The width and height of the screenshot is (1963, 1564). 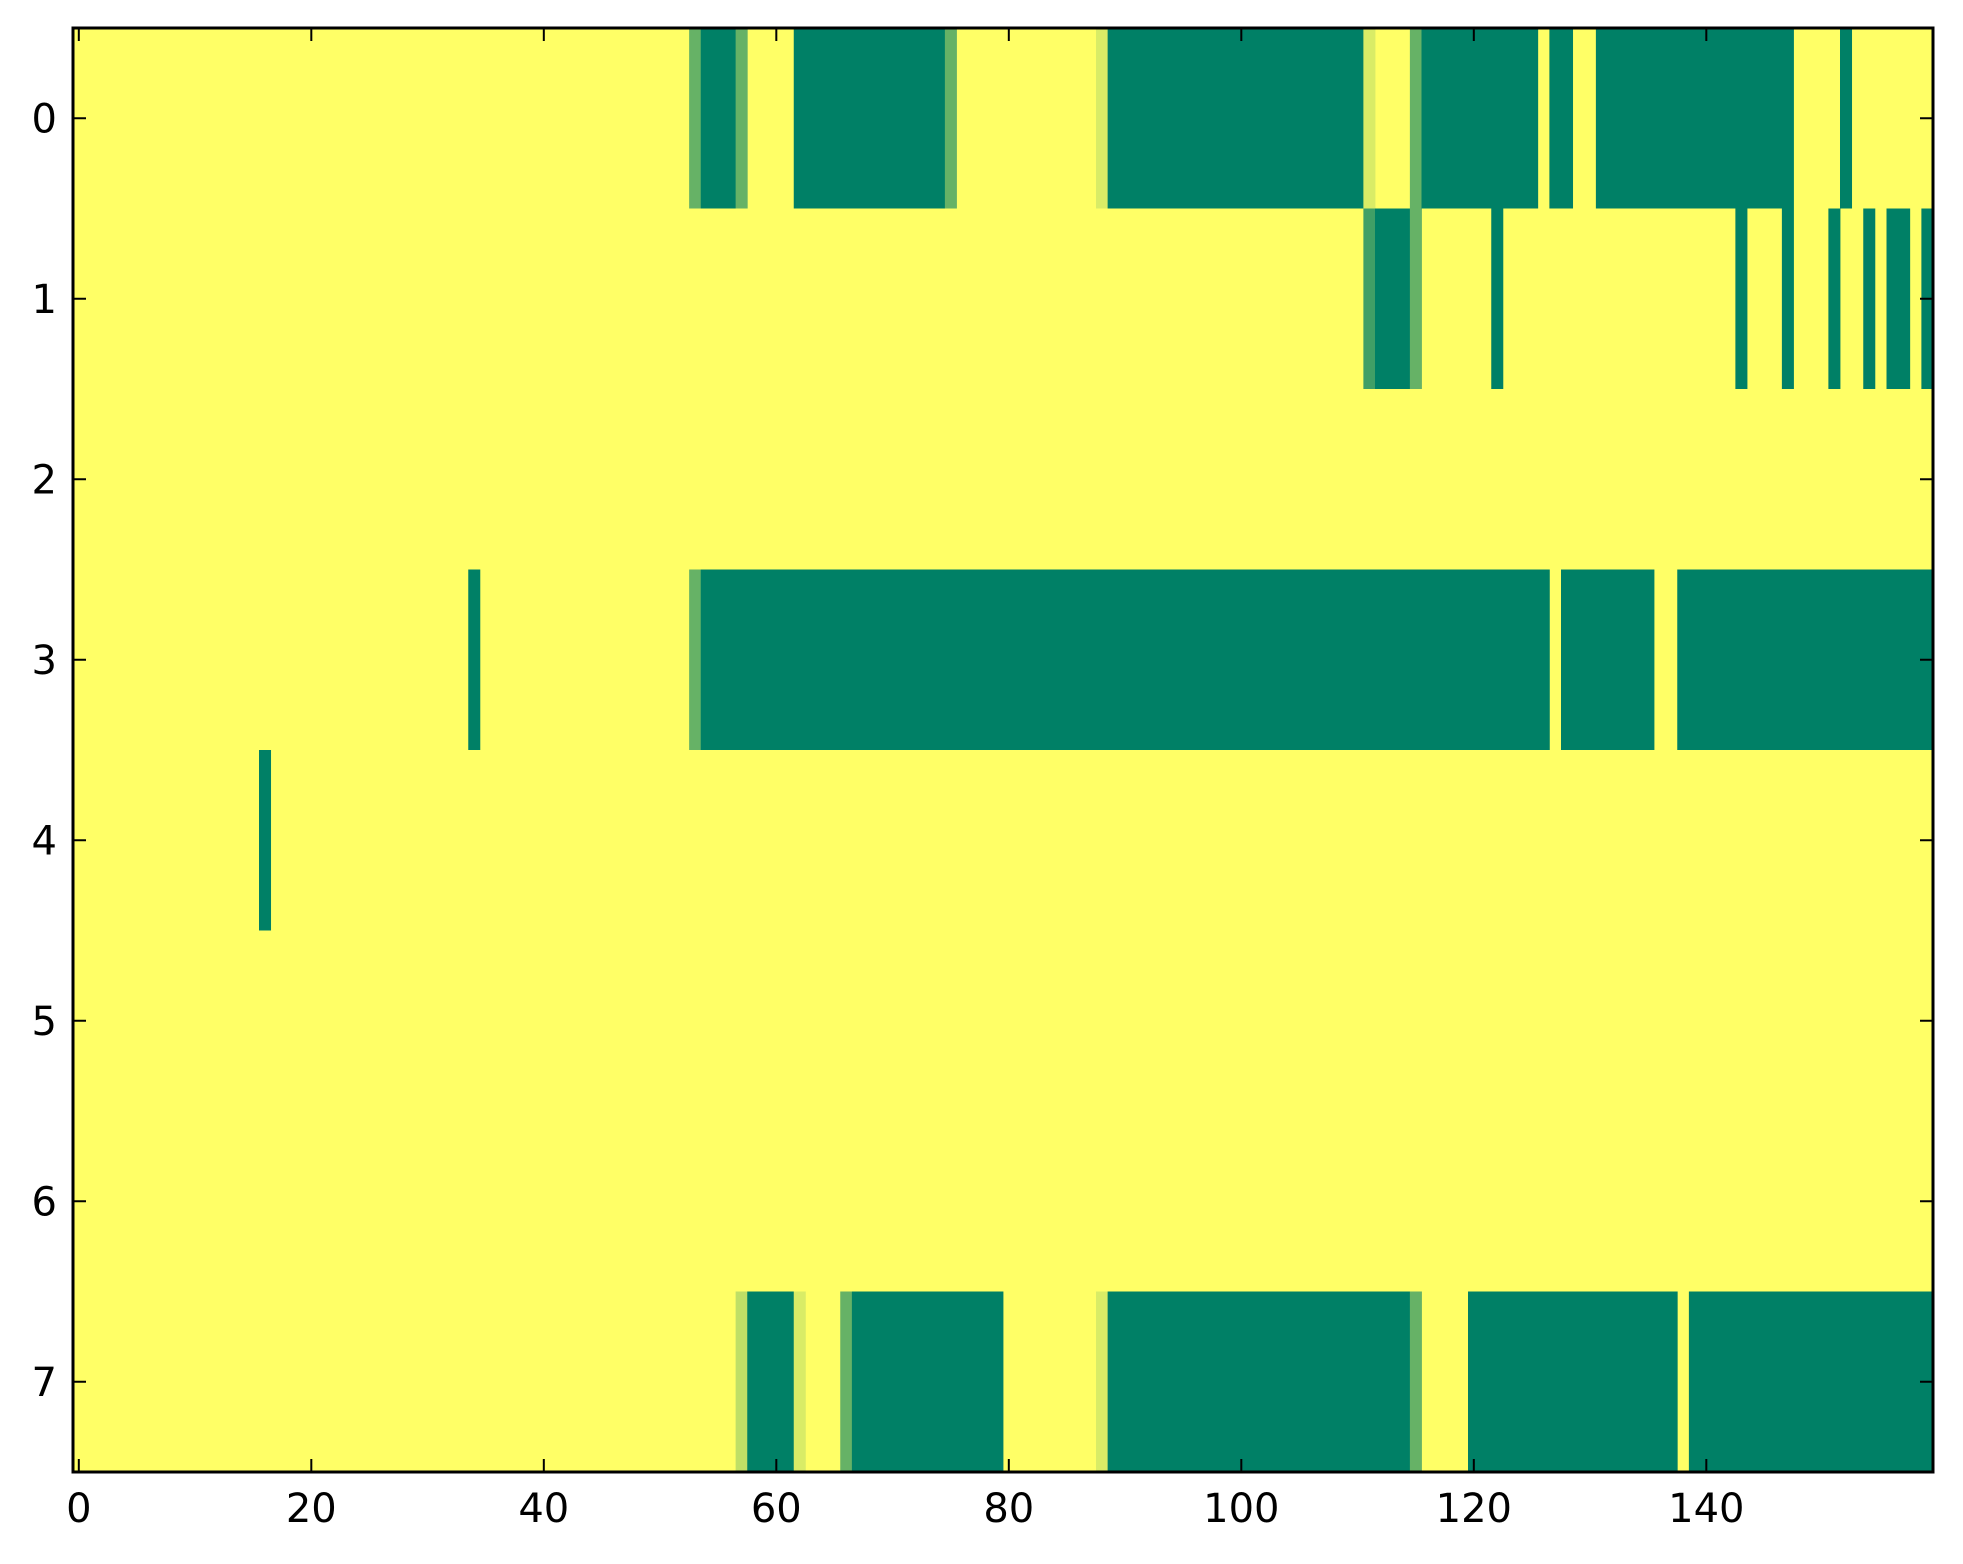 What do you see at coordinates (695, 659) in the screenshot?
I see `heatmap-cell-row3-x53` at bounding box center [695, 659].